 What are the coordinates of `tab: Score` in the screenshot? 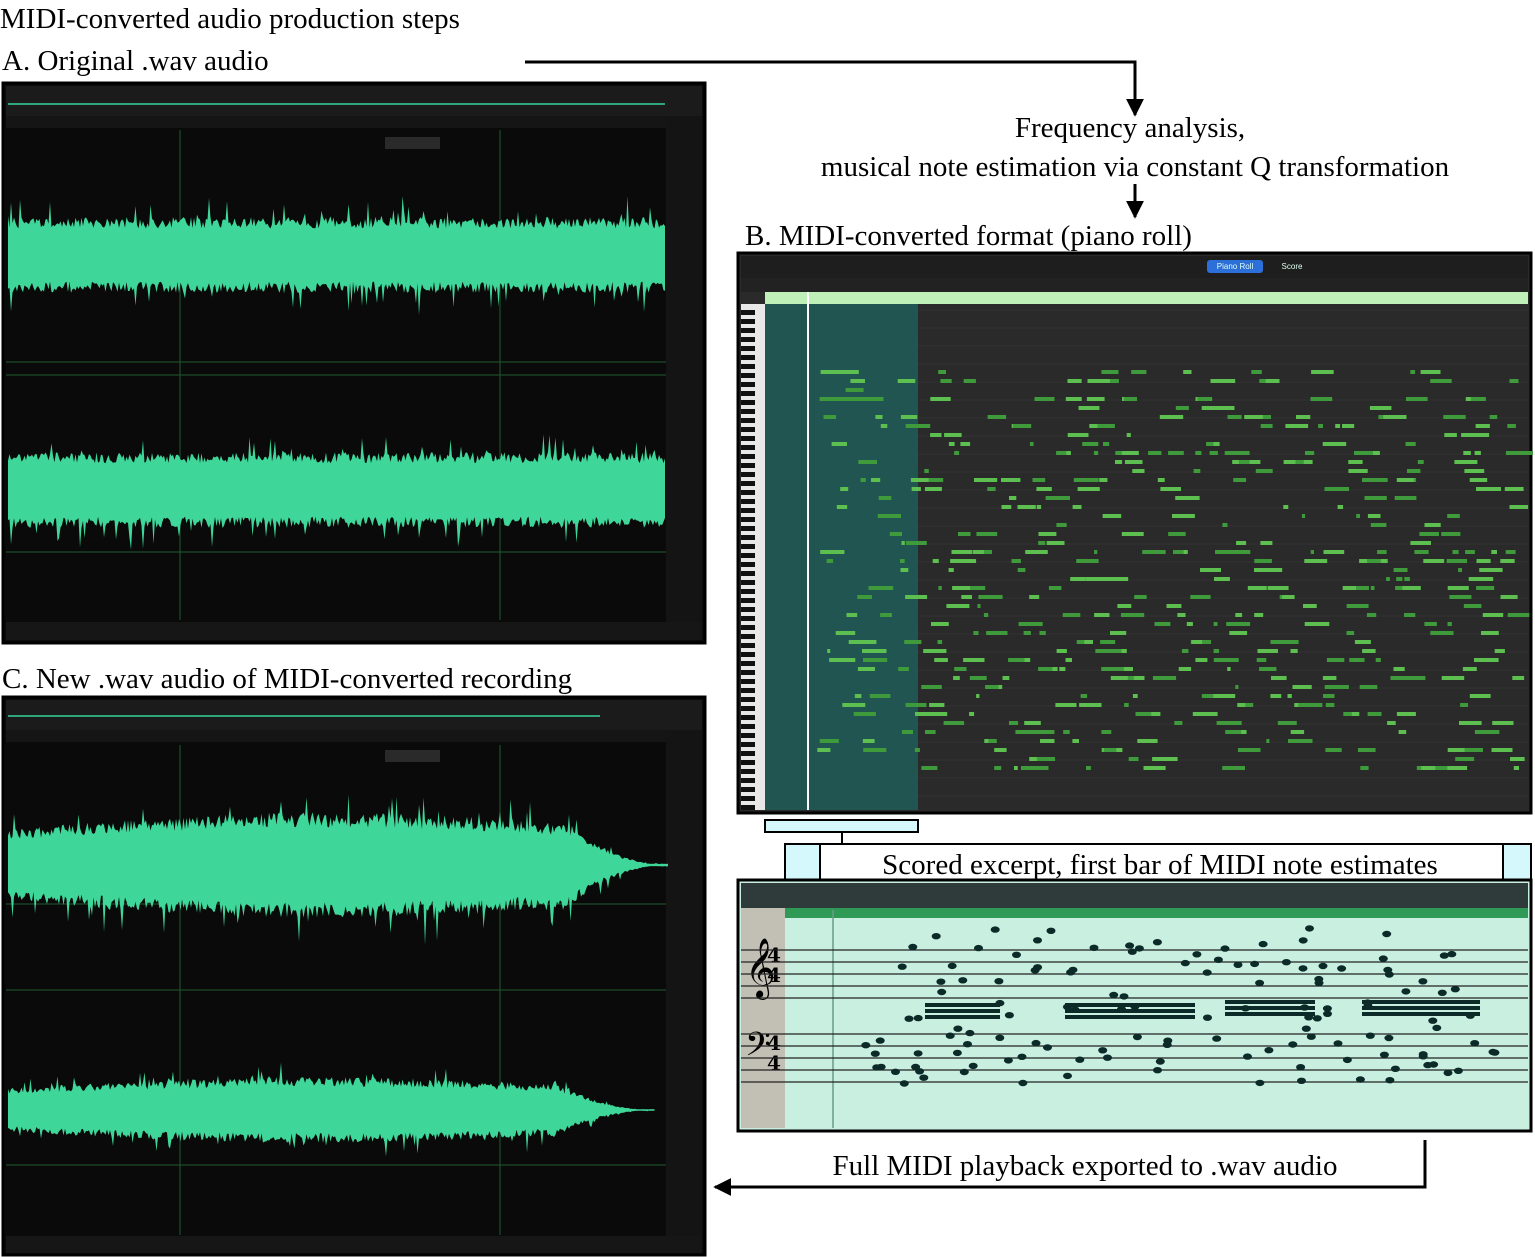 It's located at (1292, 266).